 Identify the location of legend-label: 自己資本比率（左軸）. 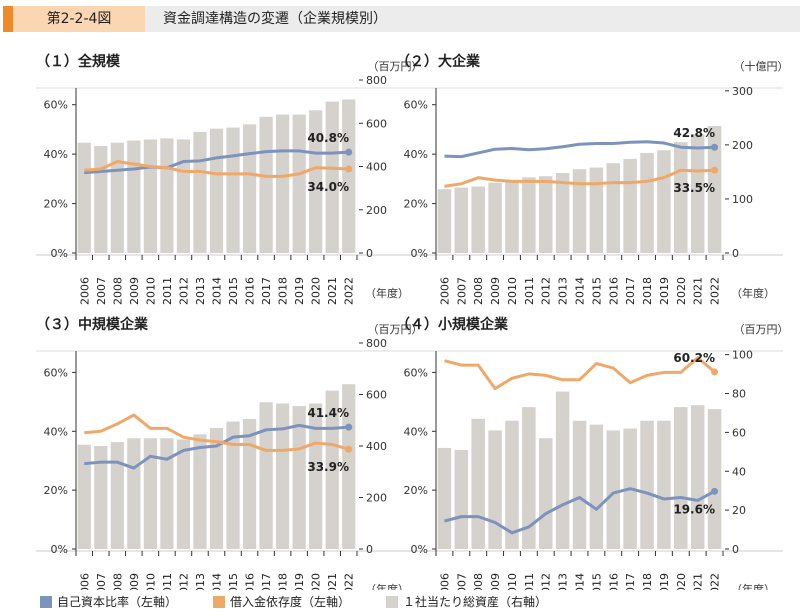
(117, 602).